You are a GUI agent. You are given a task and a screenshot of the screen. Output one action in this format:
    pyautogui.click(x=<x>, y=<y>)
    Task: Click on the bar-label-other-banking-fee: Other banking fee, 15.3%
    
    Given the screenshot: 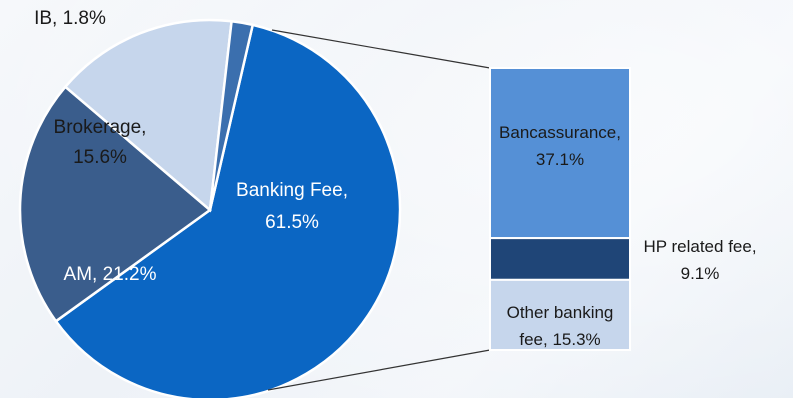 What is the action you would take?
    pyautogui.click(x=560, y=326)
    